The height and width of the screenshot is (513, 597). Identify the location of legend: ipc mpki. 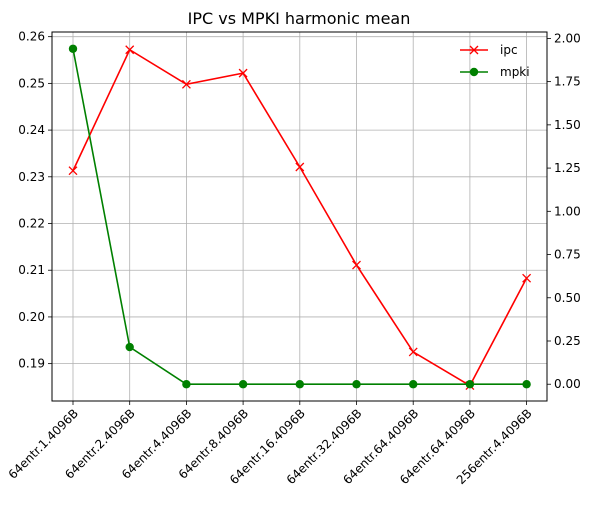
(495, 61).